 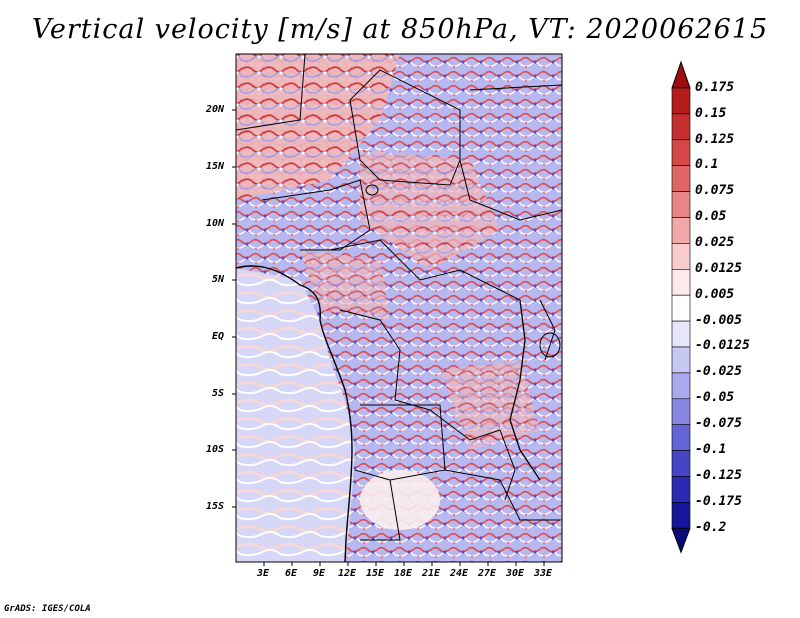 I want to click on colorbar-label: -0.025, so click(x=718, y=371).